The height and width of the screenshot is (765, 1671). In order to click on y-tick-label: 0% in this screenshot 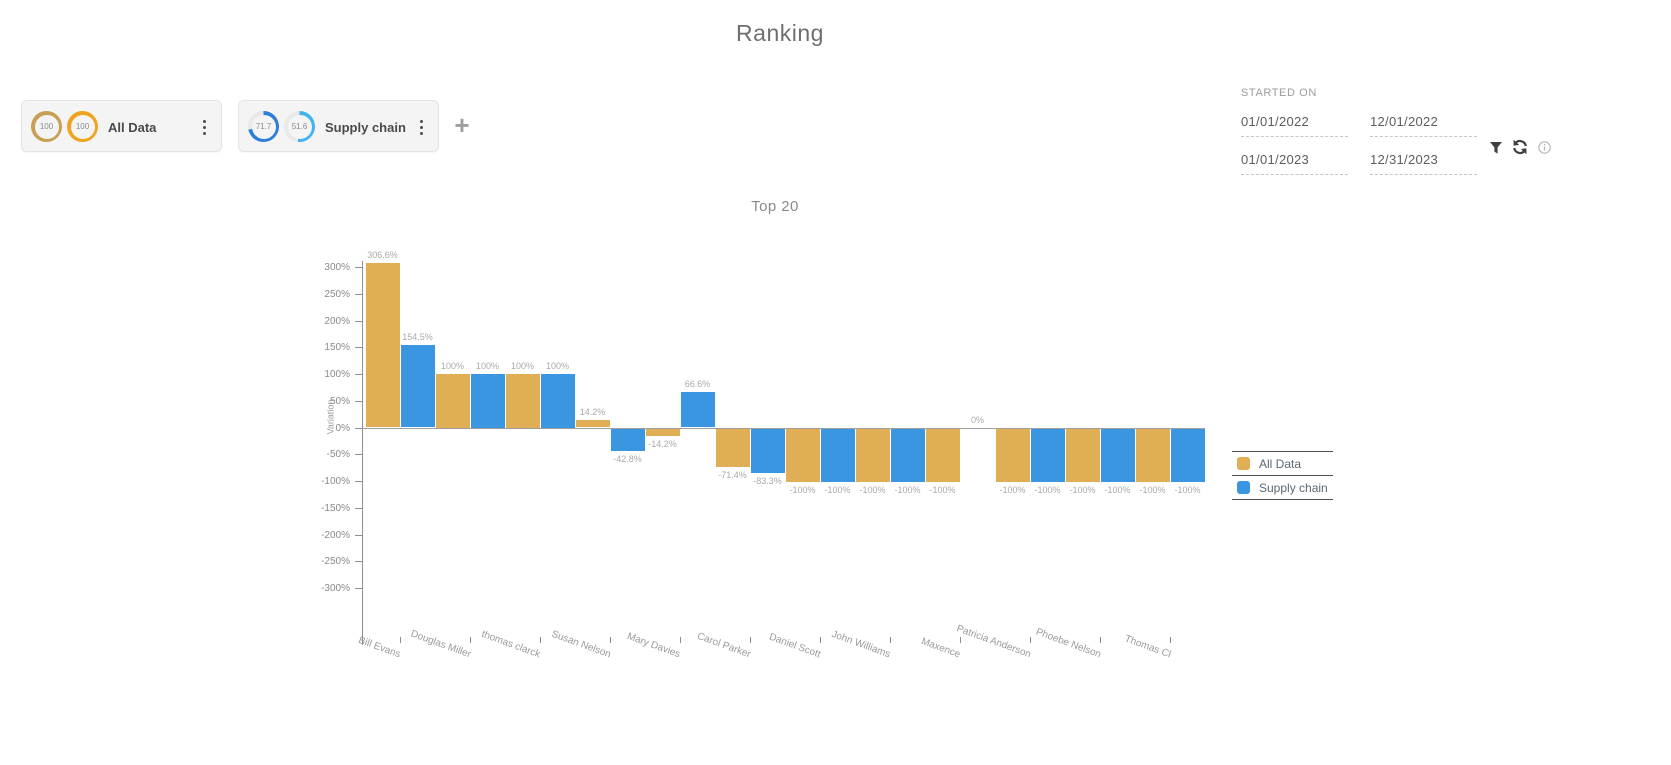, I will do `click(342, 428)`.